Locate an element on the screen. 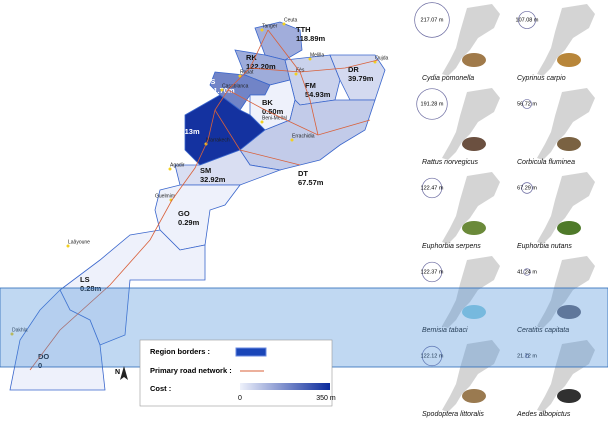 The width and height of the screenshot is (608, 422). species-name: Spodoptera littoralis is located at coordinates (453, 414).